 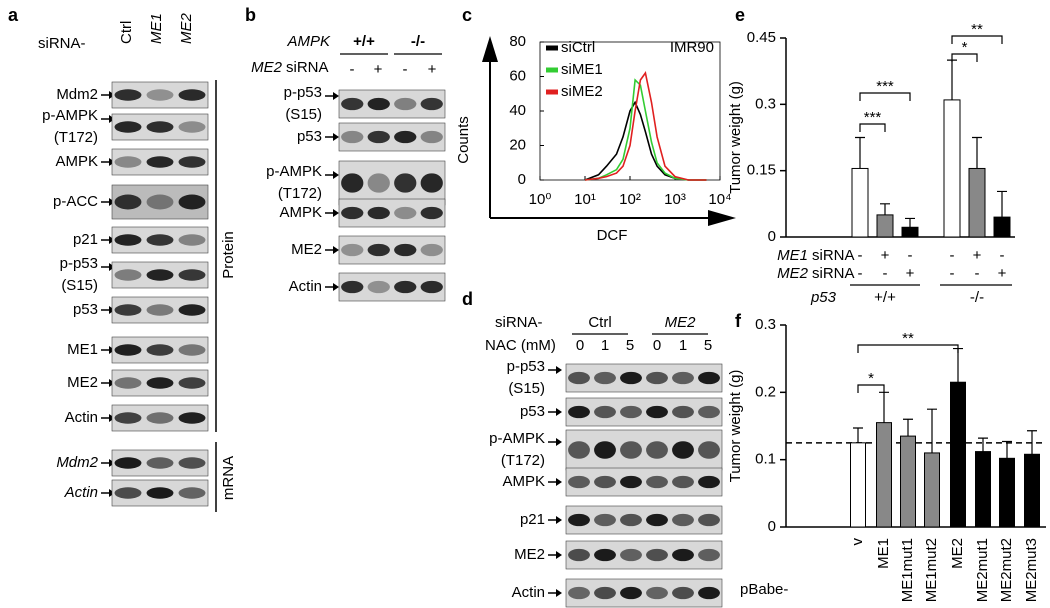 What do you see at coordinates (405, 69) in the screenshot?
I see `lane-sign: -` at bounding box center [405, 69].